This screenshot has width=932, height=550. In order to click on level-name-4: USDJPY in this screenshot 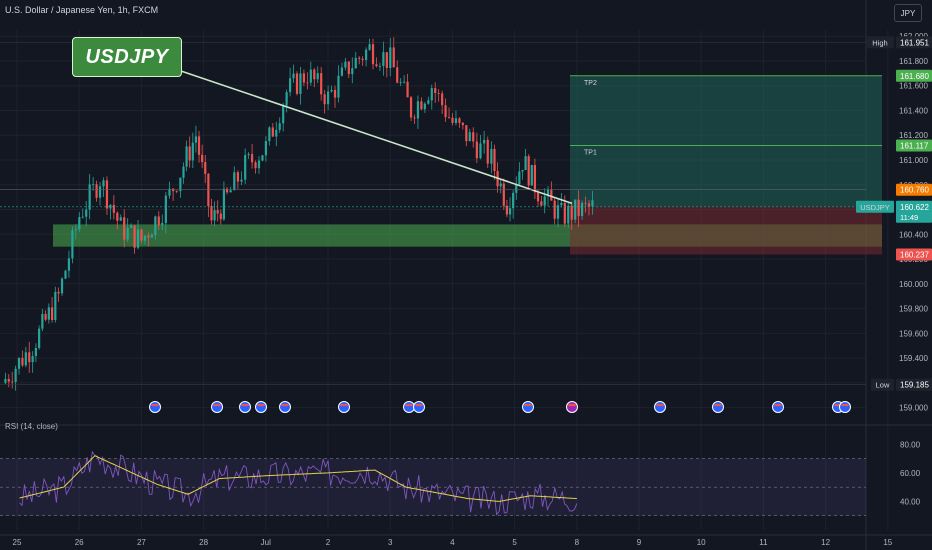, I will do `click(875, 207)`.